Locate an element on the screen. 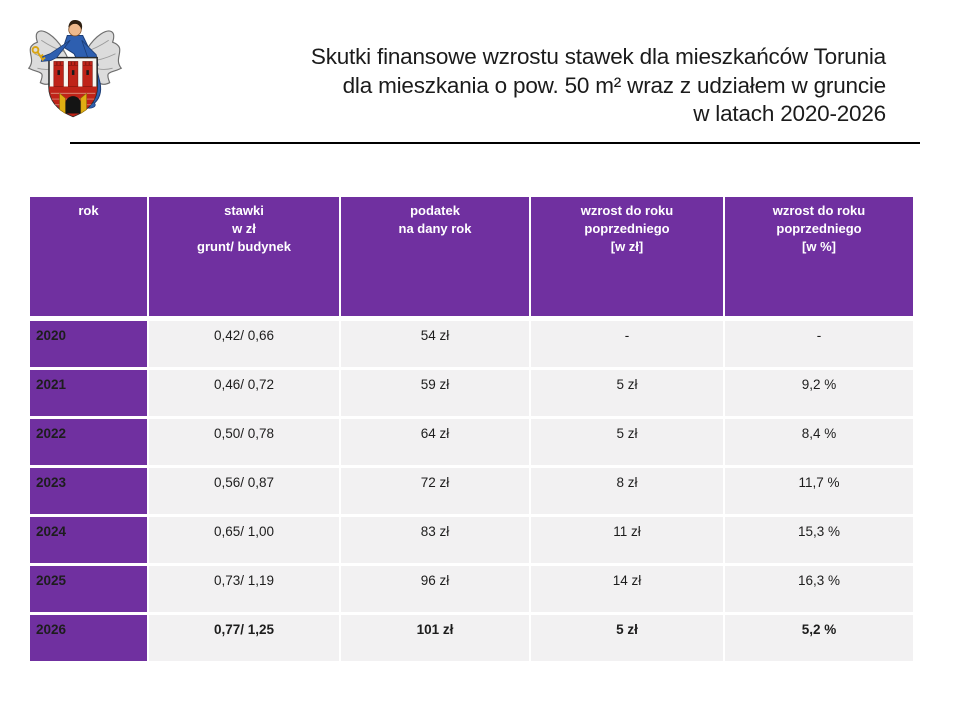 Image resolution: width=960 pixels, height=720 pixels. wzrost-zl-cell: 14 zł is located at coordinates (628, 587).